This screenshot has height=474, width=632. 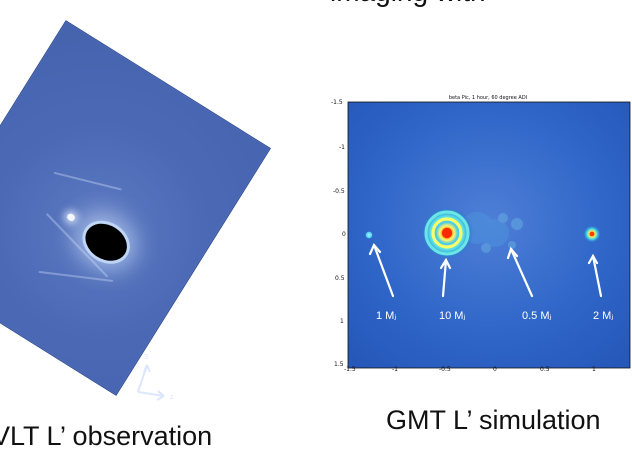 What do you see at coordinates (342, 321) in the screenshot?
I see `y-tick-label: 1` at bounding box center [342, 321].